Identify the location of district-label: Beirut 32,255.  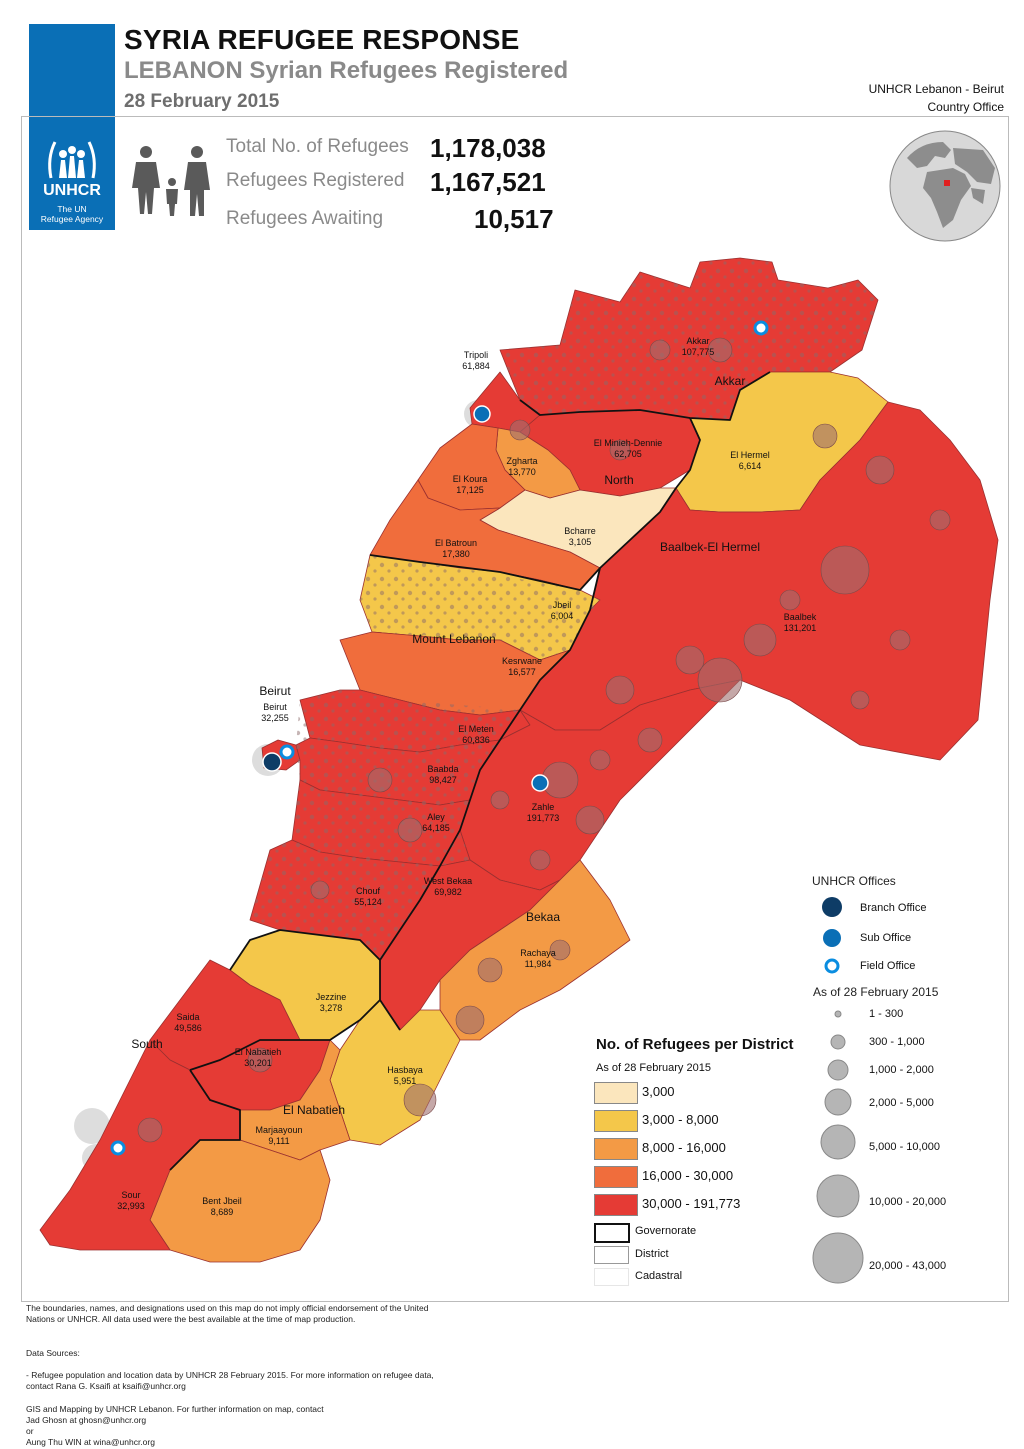
(275, 713).